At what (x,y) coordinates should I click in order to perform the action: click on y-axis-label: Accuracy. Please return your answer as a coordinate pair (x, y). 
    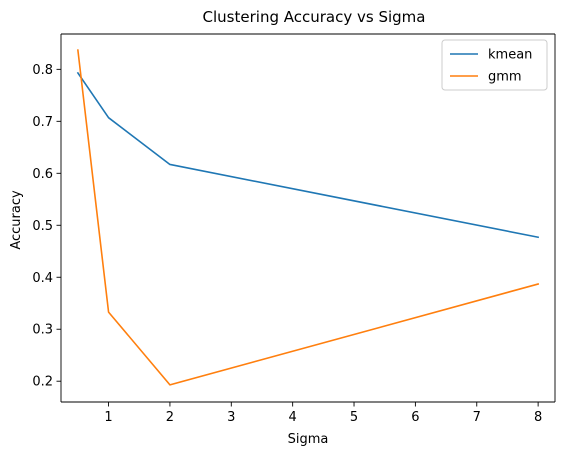
    Looking at the image, I should click on (16, 220).